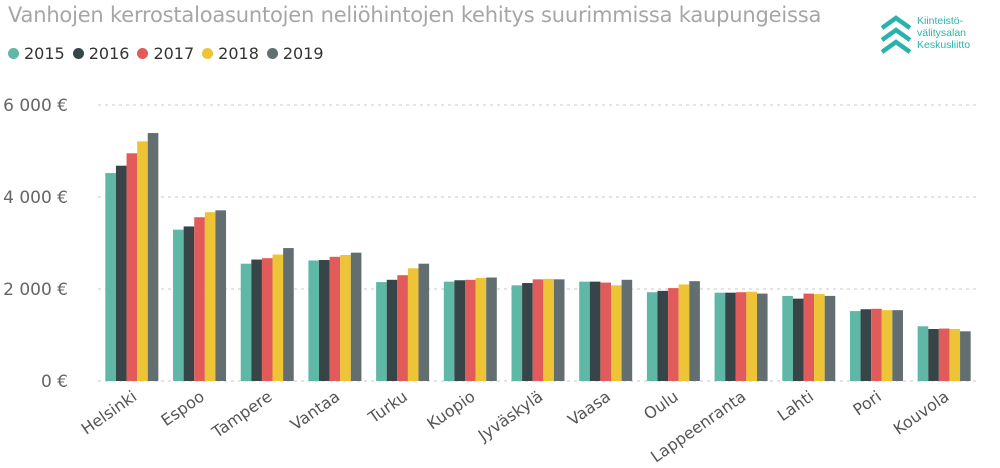 The image size is (1000, 468). Describe the element at coordinates (35, 290) in the screenshot. I see `y-tick-label: 2 000 €` at that location.